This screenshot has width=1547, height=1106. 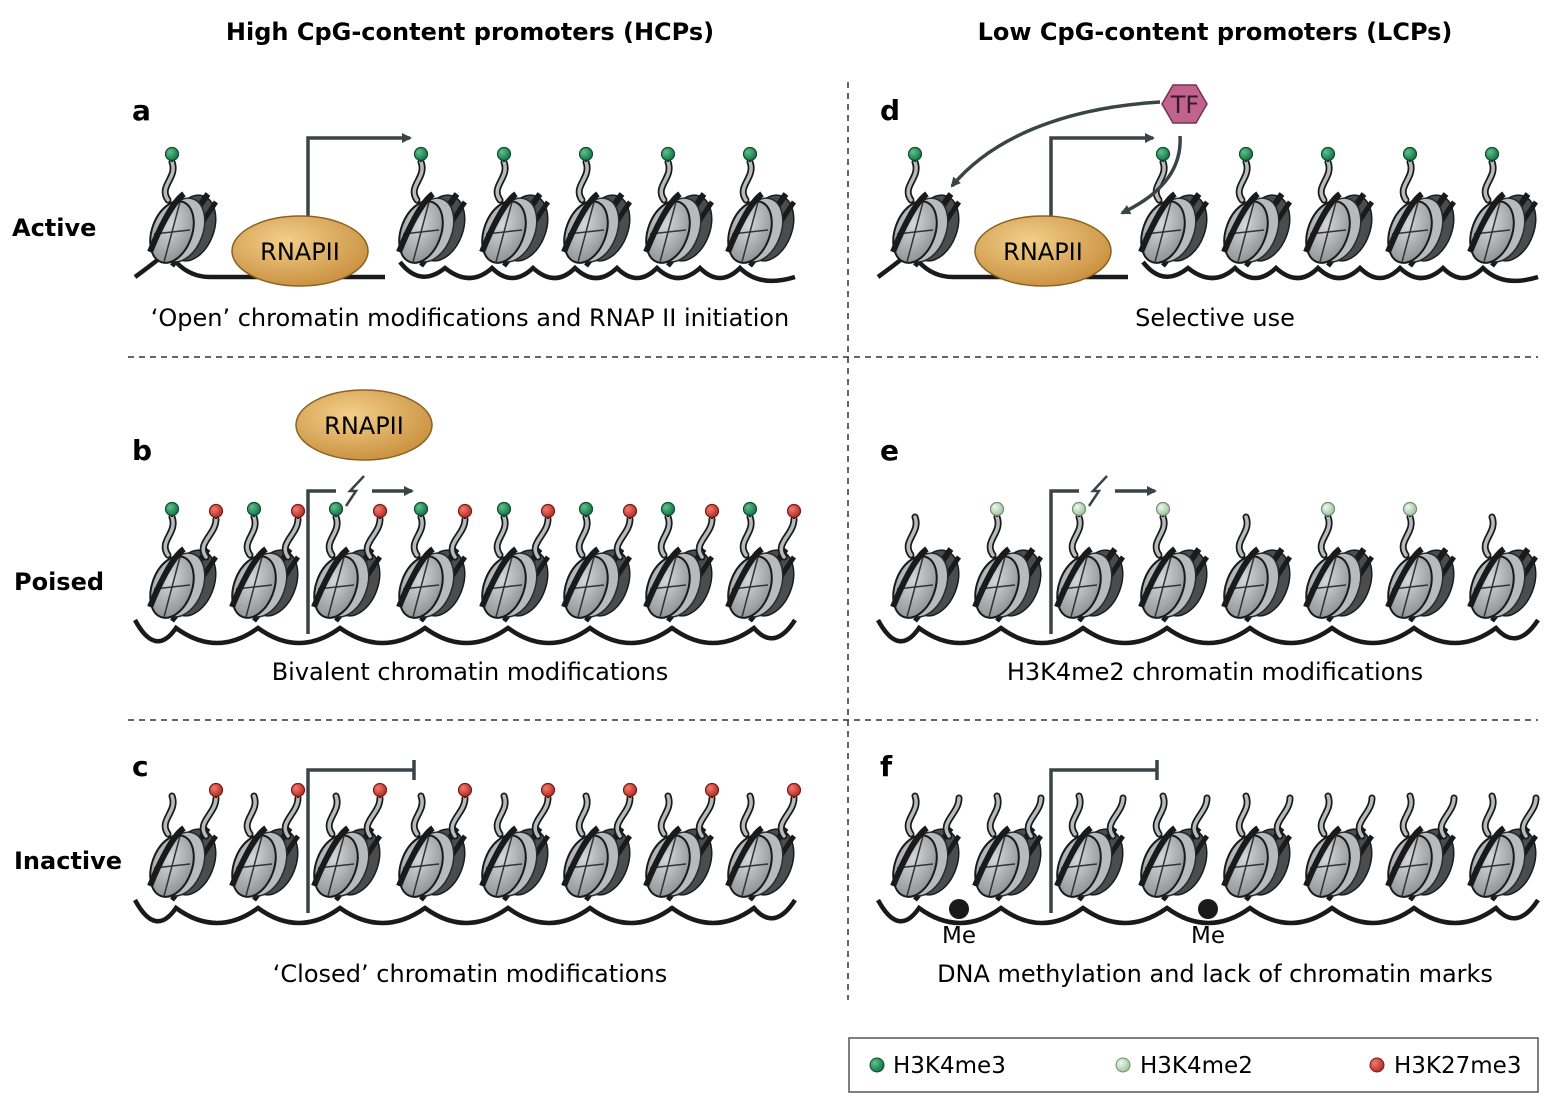 I want to click on panel-c: ‘Closed’ chromatin modifications, so click(x=470, y=874).